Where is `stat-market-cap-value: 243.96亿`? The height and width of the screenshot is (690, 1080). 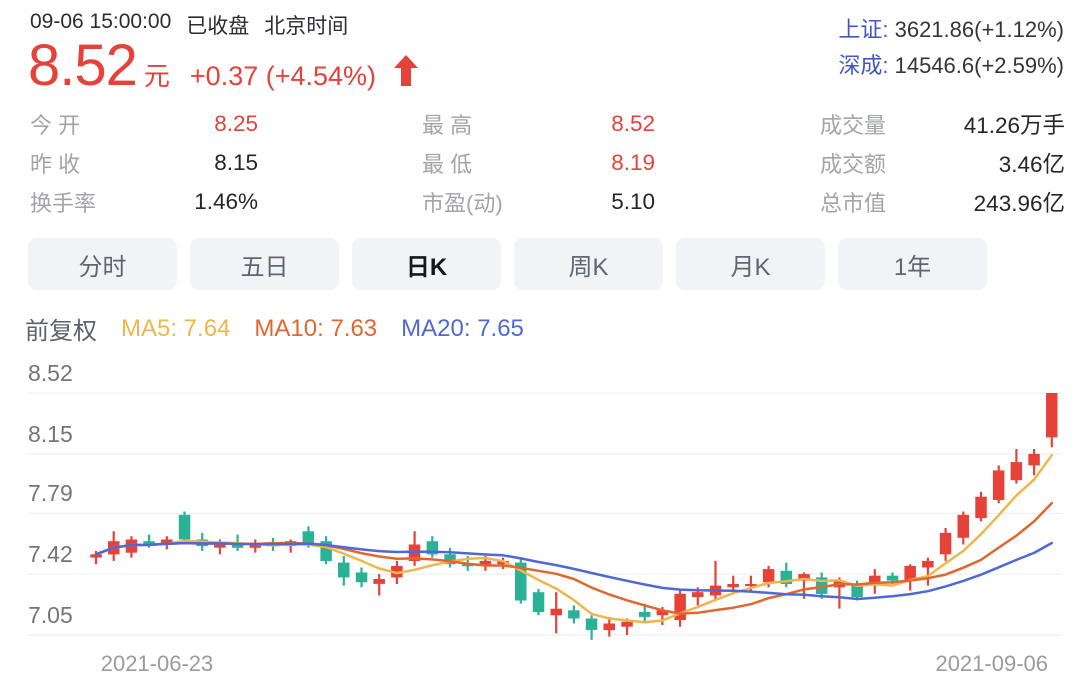
stat-market-cap-value: 243.96亿 is located at coordinates (1019, 203).